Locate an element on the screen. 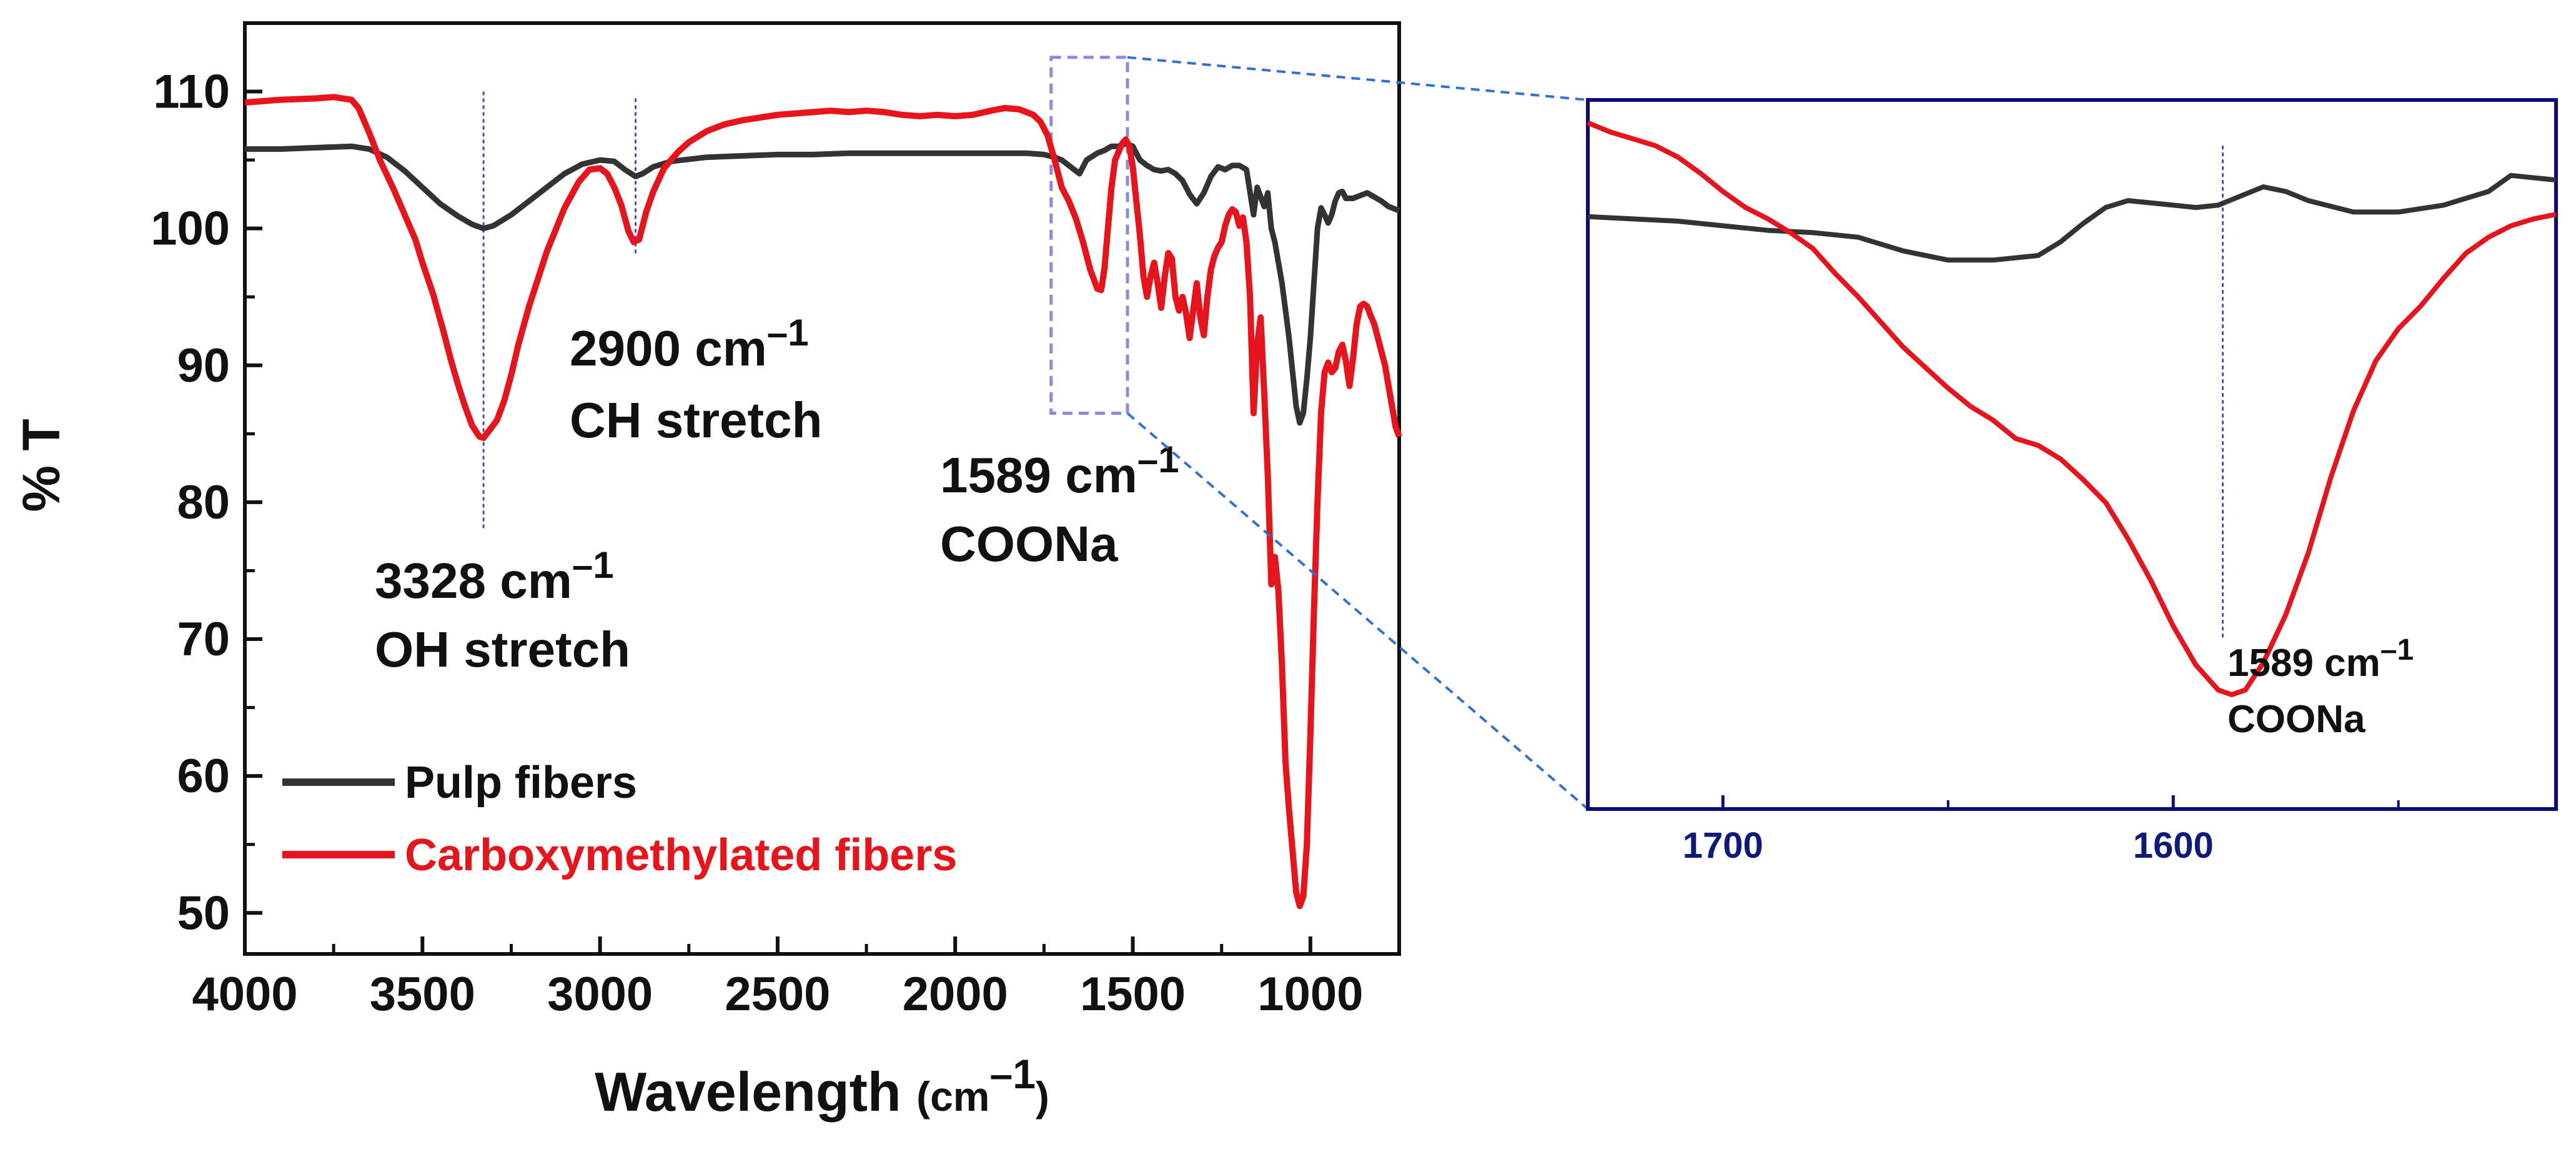  inset-x-tick-label: 1700 is located at coordinates (1723, 845).